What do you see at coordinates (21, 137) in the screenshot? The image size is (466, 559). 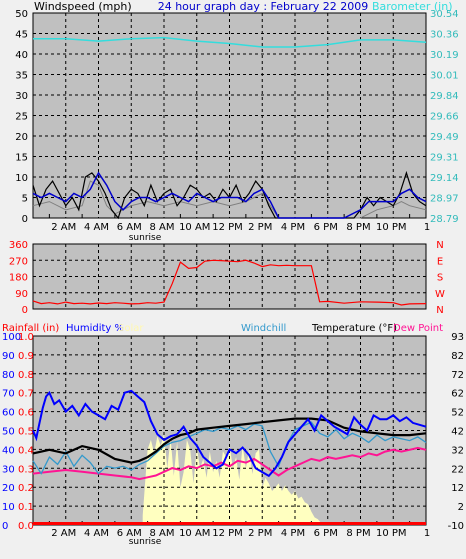 I see `wind-speed-tick-label: 20` at bounding box center [21, 137].